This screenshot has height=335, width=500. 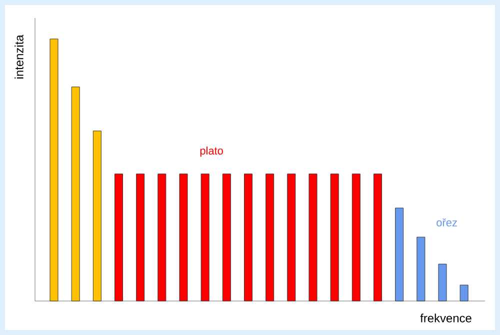 I want to click on x-axis-title: frekvence, so click(x=446, y=318).